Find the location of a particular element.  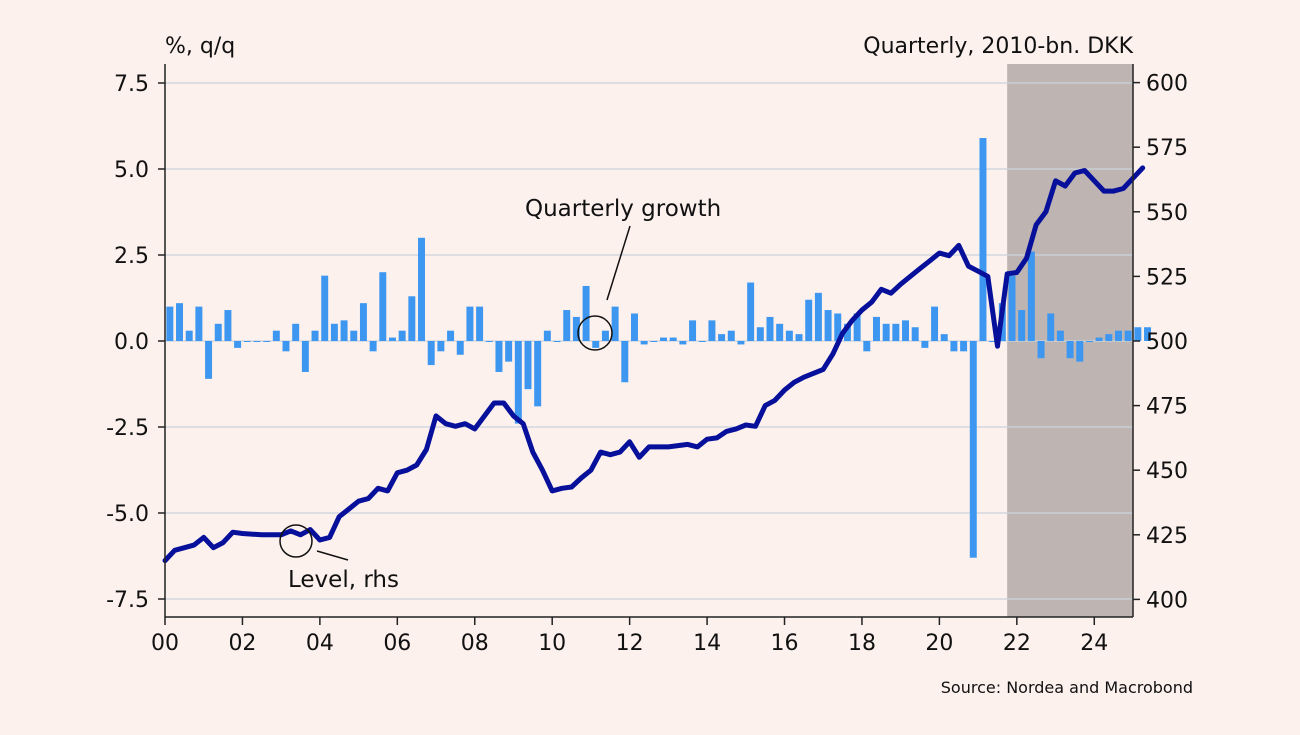

left-tick-label: -7.5 is located at coordinates (127, 600).